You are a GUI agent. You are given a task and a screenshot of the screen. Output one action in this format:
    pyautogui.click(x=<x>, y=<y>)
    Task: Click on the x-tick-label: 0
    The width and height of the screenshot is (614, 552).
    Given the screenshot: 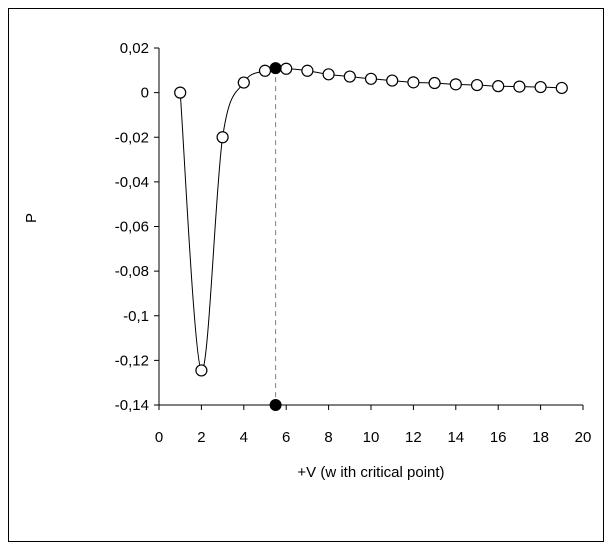 What is the action you would take?
    pyautogui.click(x=159, y=437)
    